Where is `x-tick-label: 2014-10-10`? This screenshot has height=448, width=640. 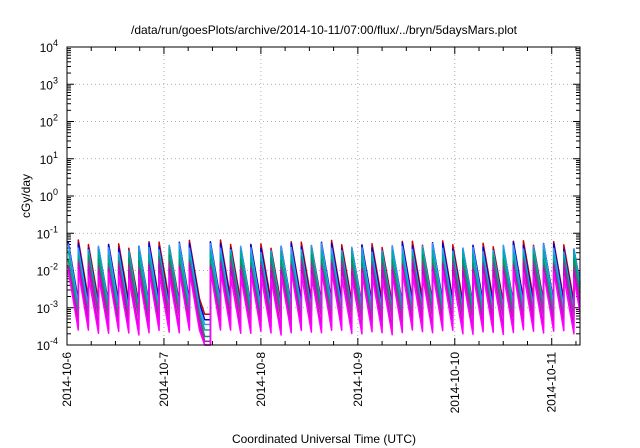 x-tick-label: 2014-10-10 is located at coordinates (455, 383).